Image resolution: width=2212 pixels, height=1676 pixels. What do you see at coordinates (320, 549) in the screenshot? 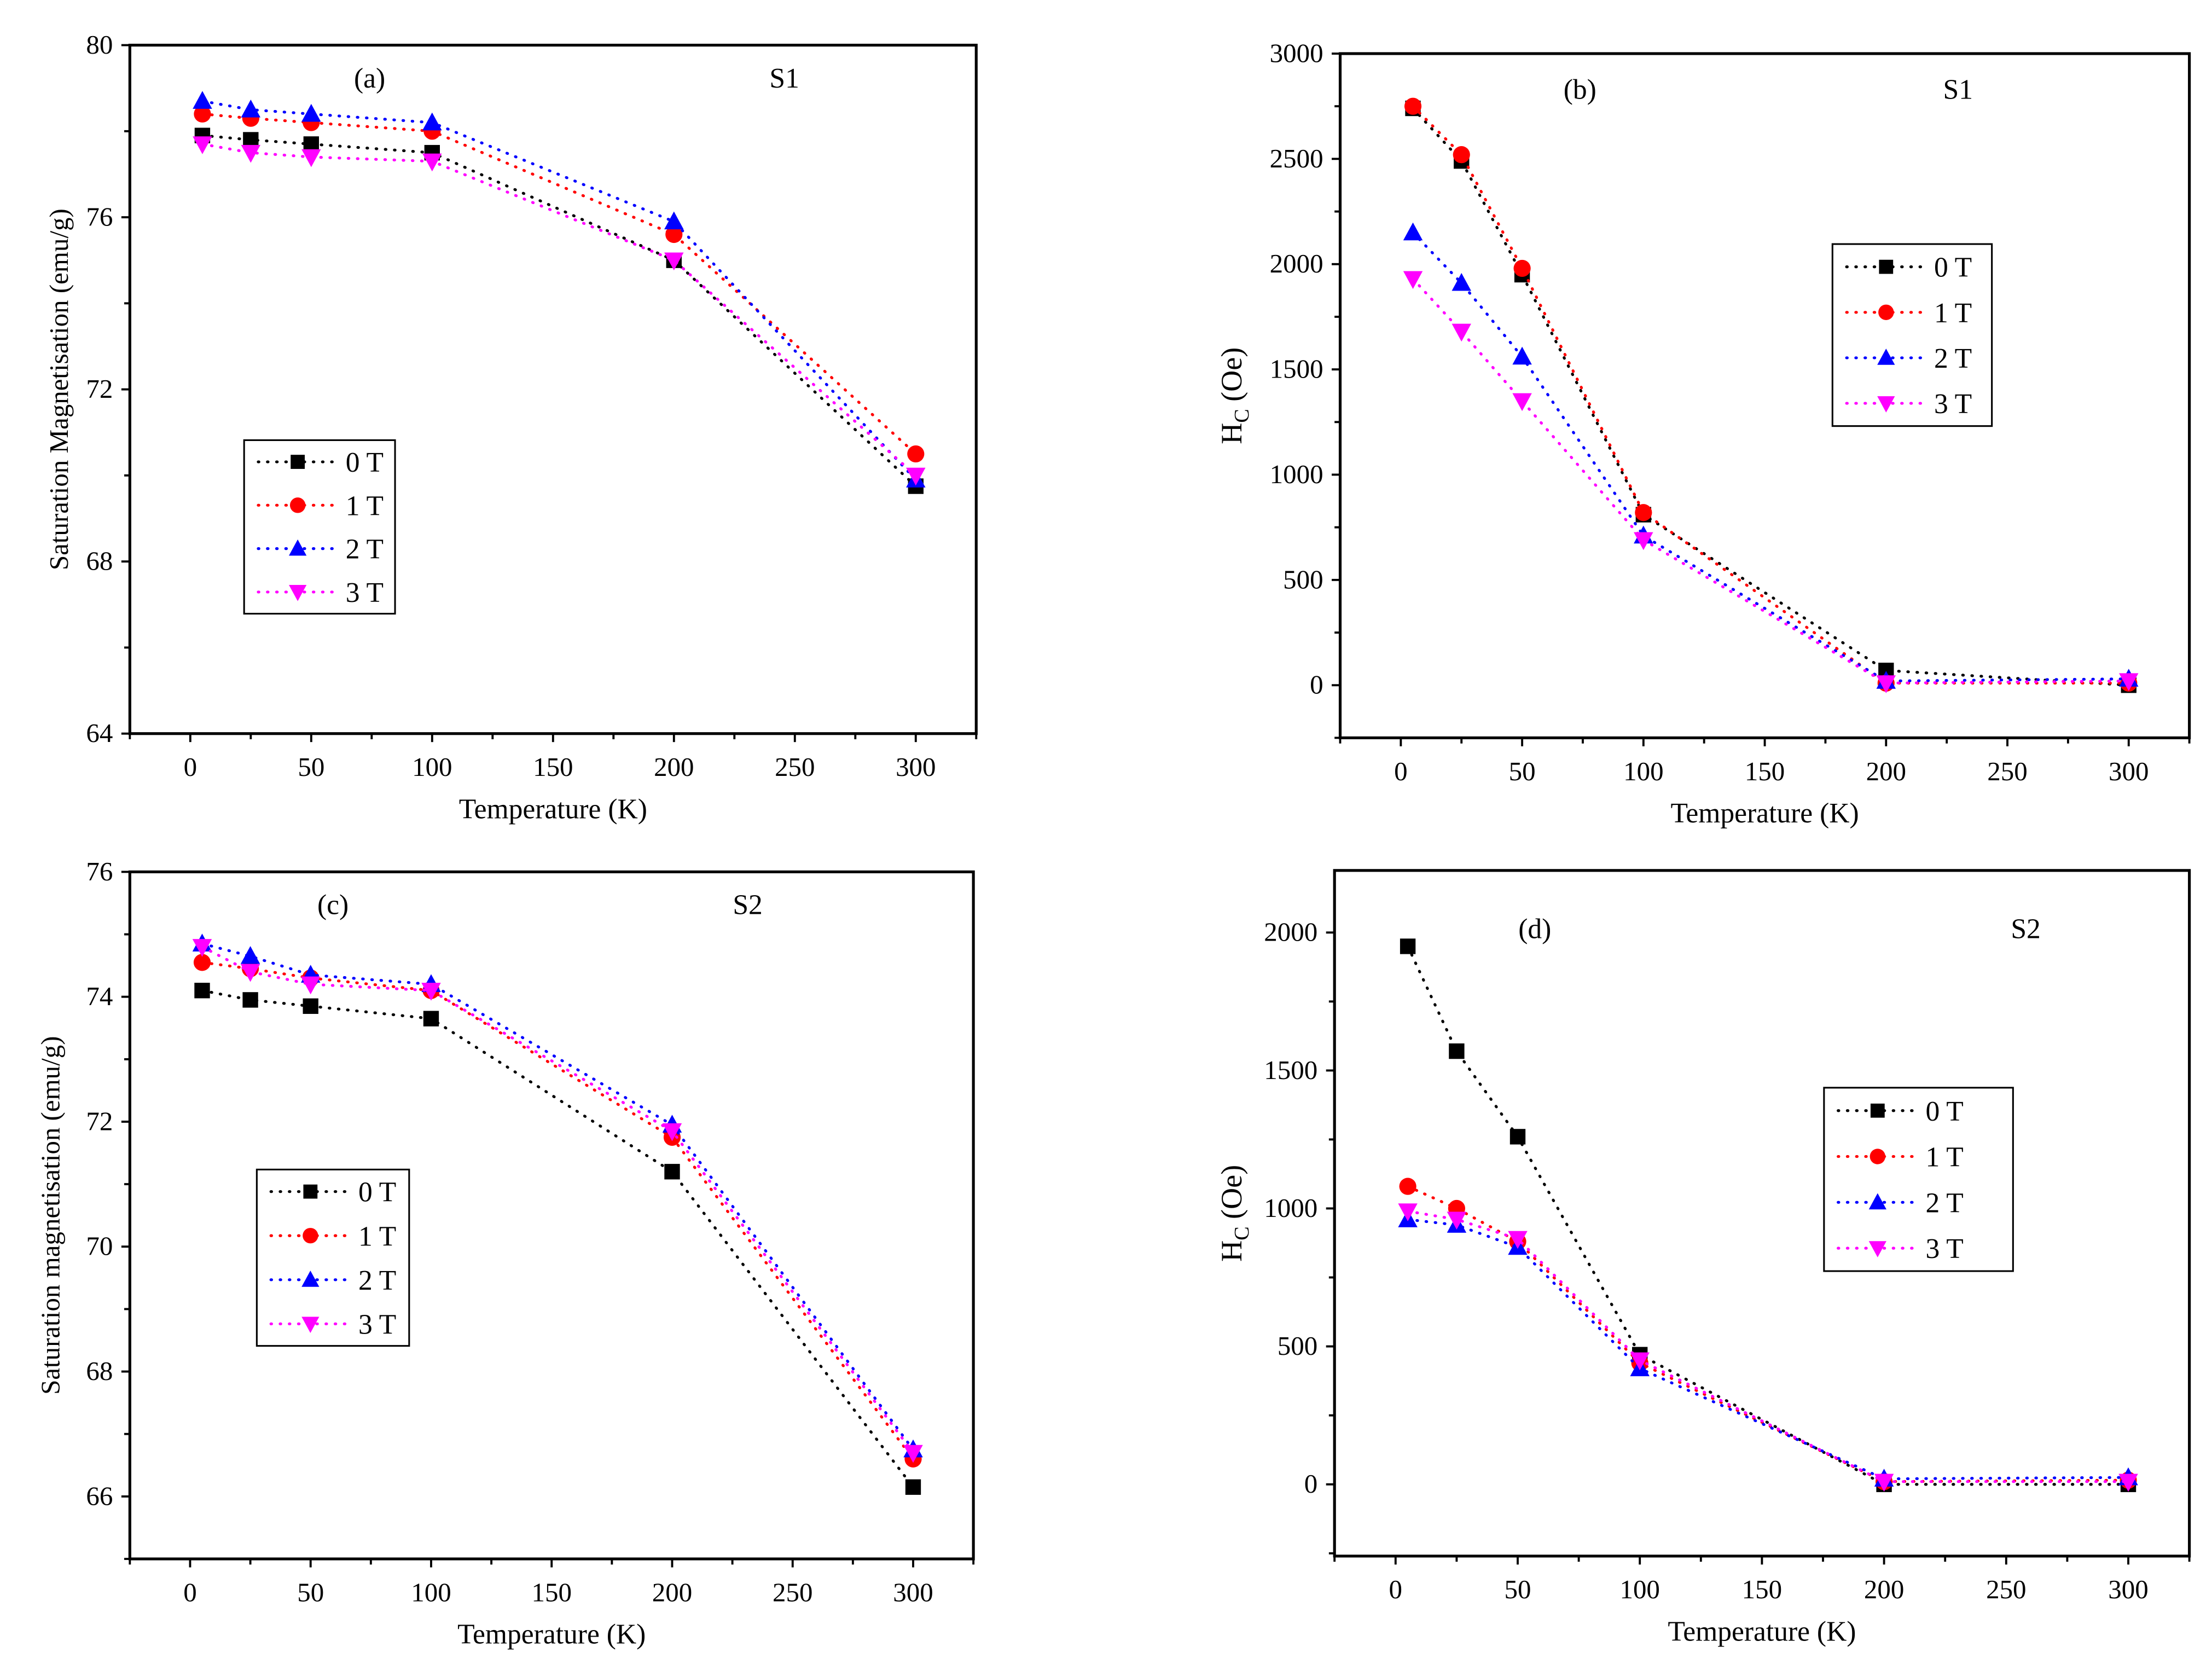
I see `legend-item: 2 T` at bounding box center [320, 549].